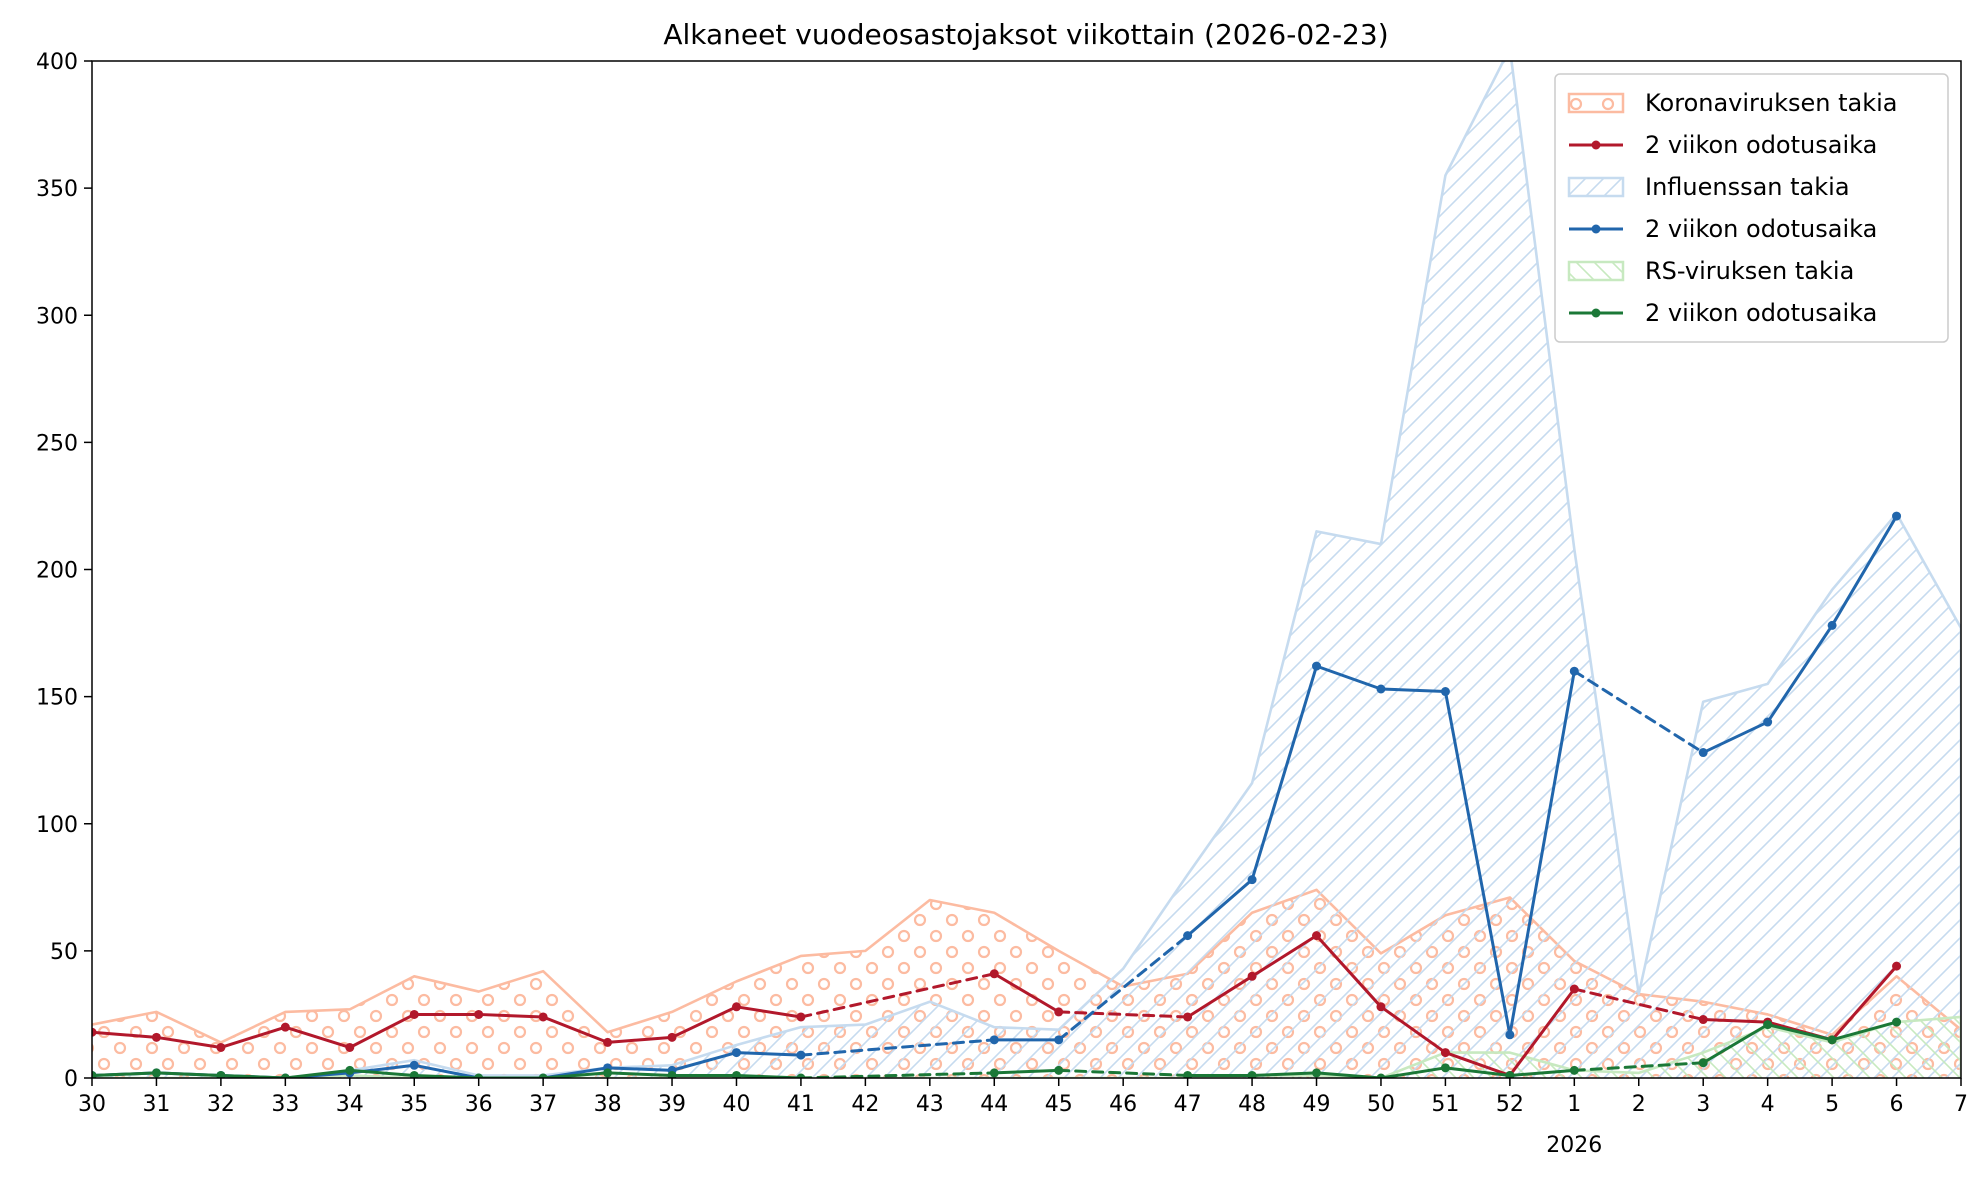  What do you see at coordinates (994, 1104) in the screenshot?
I see `x-tick-label: 44` at bounding box center [994, 1104].